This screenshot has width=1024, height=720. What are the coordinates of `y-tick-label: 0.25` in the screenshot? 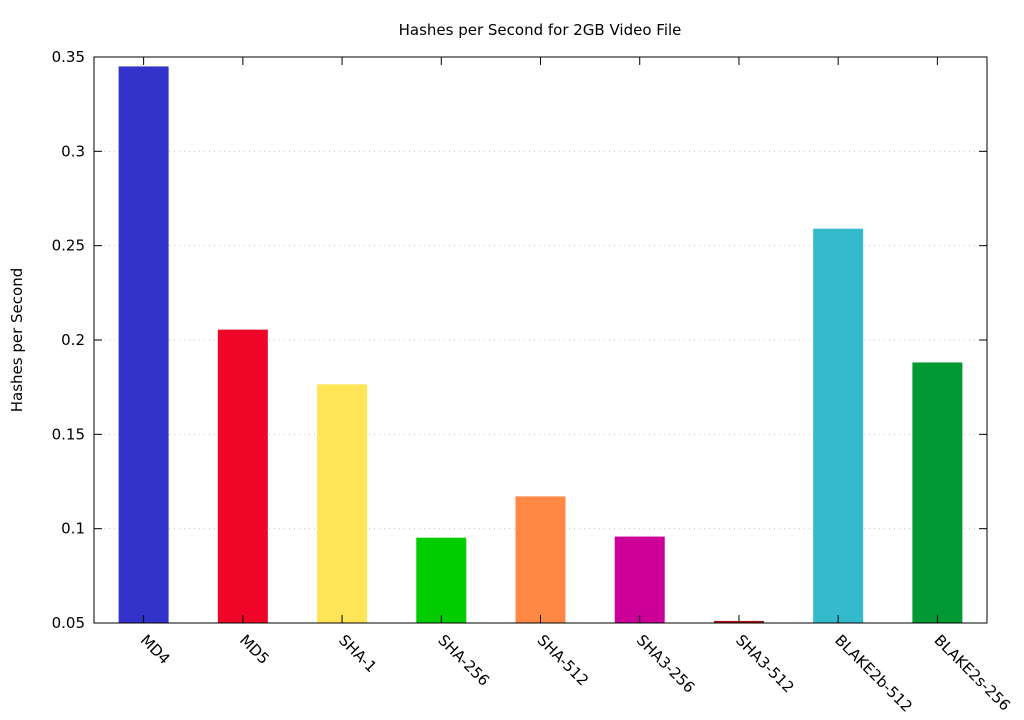 It's located at (68, 246).